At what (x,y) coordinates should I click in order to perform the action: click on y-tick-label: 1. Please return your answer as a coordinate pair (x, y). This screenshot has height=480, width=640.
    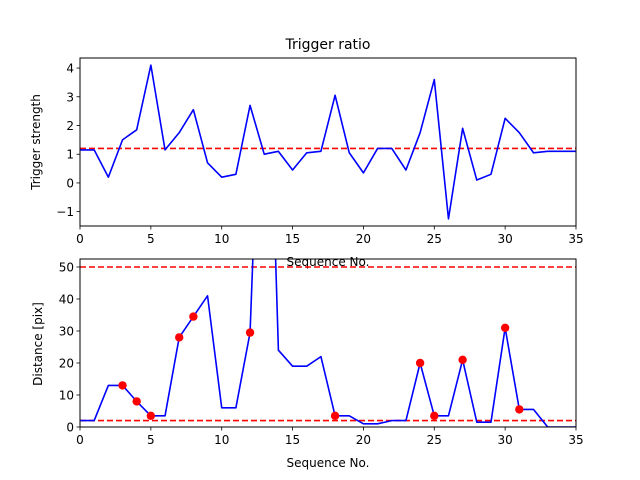
    Looking at the image, I should click on (70, 155).